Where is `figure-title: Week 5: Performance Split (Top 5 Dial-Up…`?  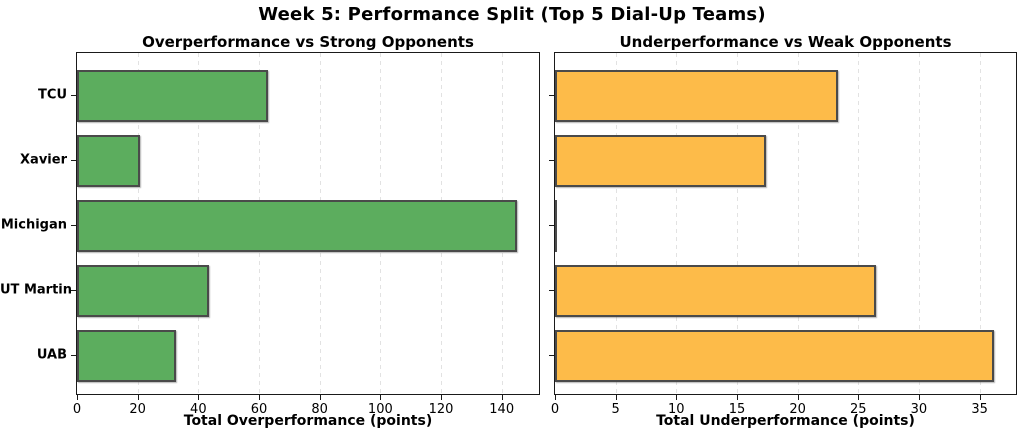
figure-title: Week 5: Performance Split (Top 5 Dial-Up… is located at coordinates (512, 14).